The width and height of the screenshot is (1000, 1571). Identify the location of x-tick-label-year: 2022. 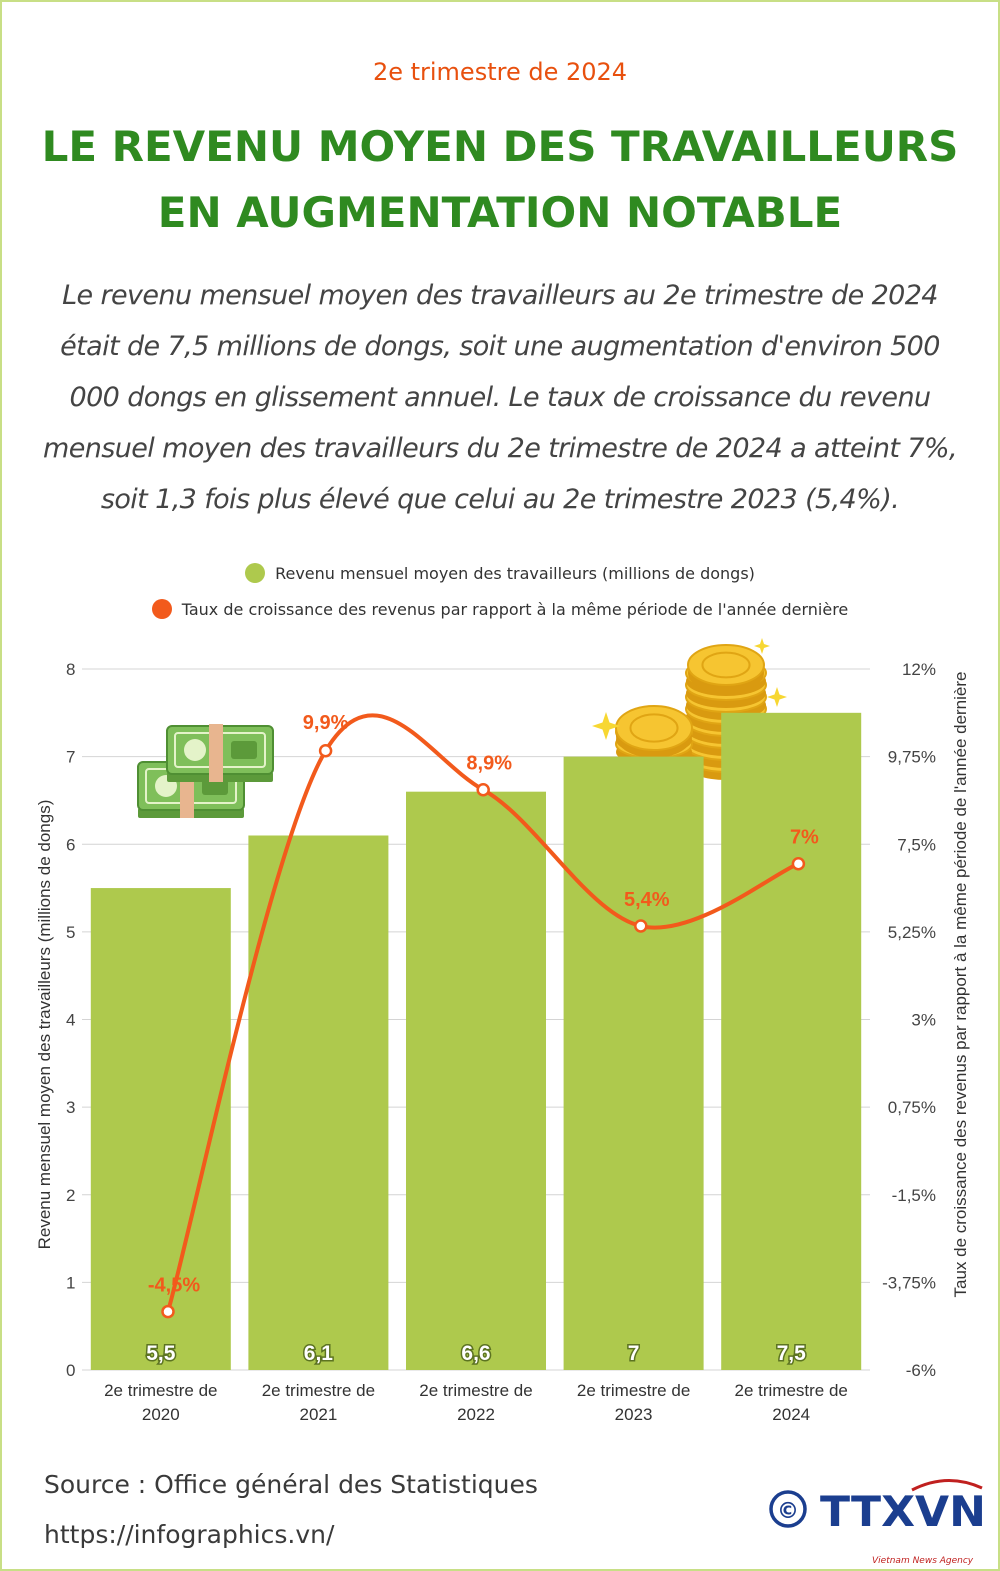
(476, 1414).